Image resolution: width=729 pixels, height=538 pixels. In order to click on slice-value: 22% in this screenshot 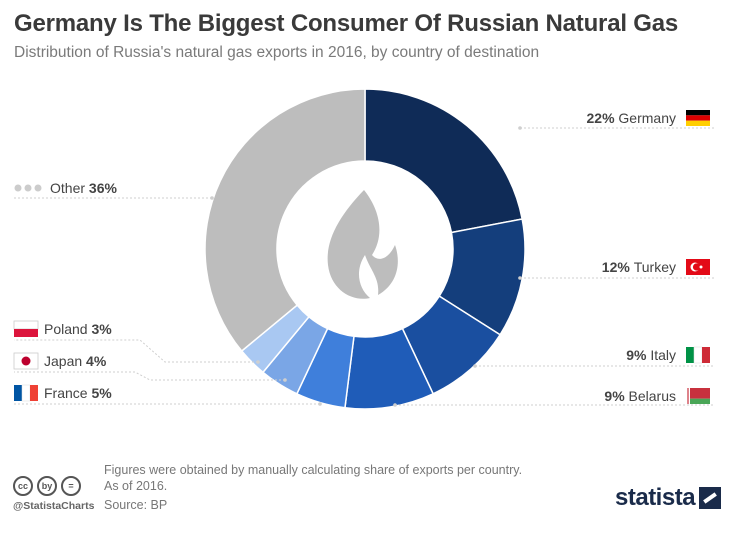, I will do `click(603, 118)`.